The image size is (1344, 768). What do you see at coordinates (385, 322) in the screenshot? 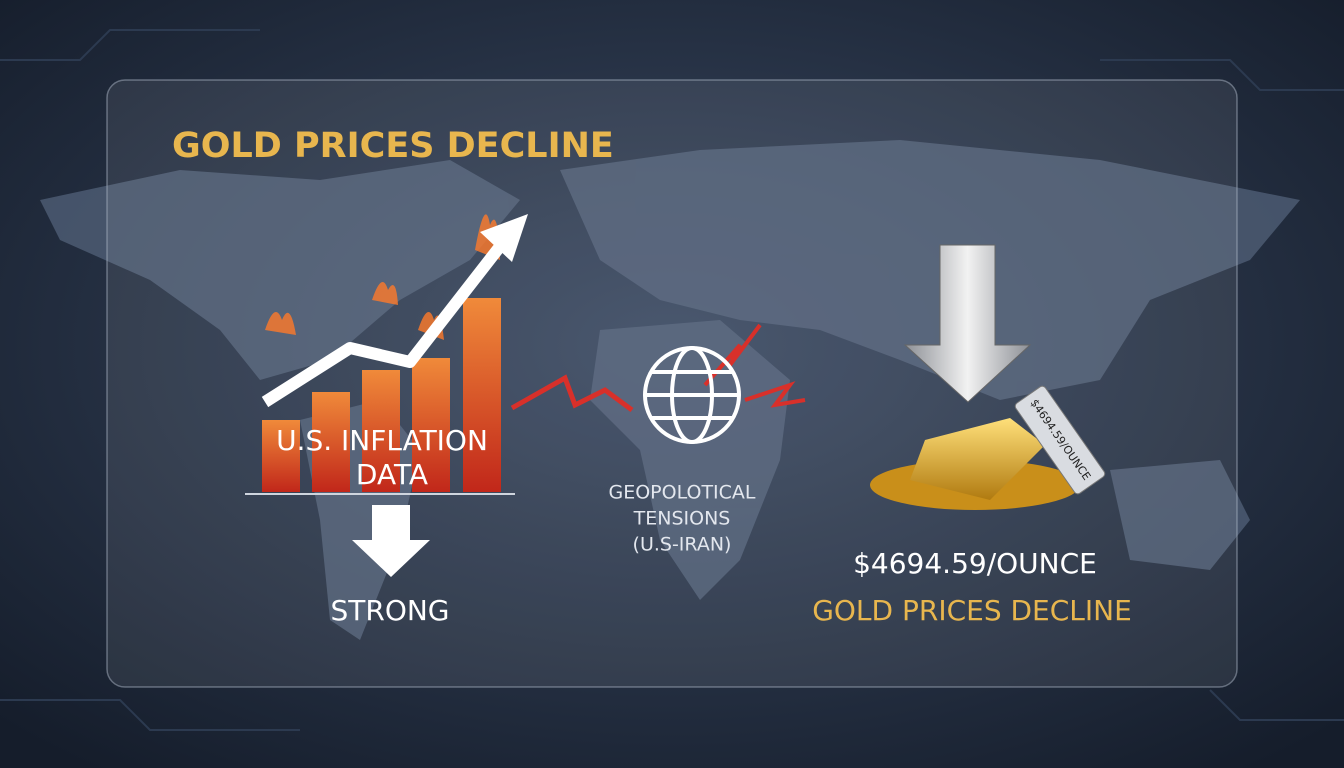
I see `trend-arrow` at bounding box center [385, 322].